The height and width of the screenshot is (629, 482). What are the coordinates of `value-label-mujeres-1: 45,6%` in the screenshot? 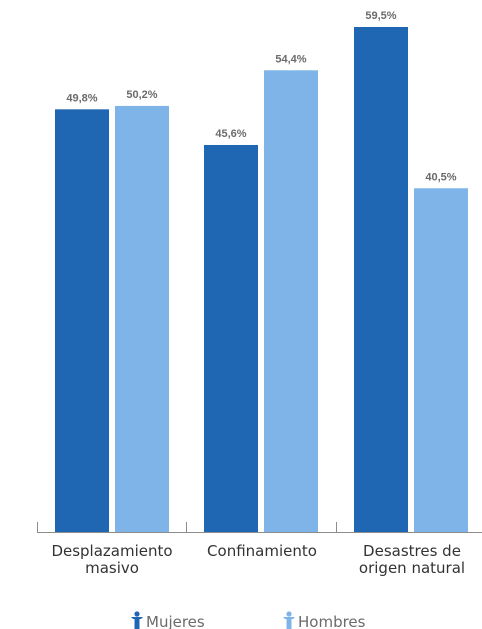 It's located at (230, 134).